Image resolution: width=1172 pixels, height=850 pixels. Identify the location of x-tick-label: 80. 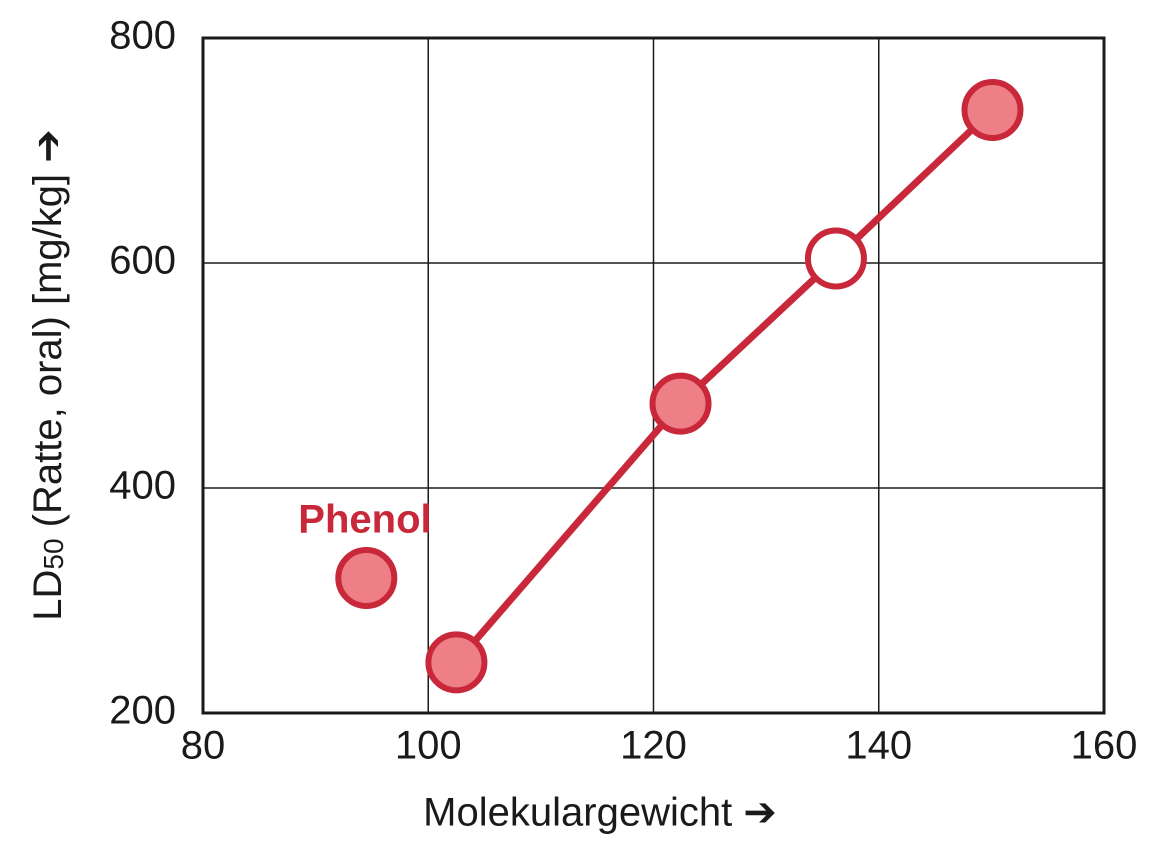
(203, 746).